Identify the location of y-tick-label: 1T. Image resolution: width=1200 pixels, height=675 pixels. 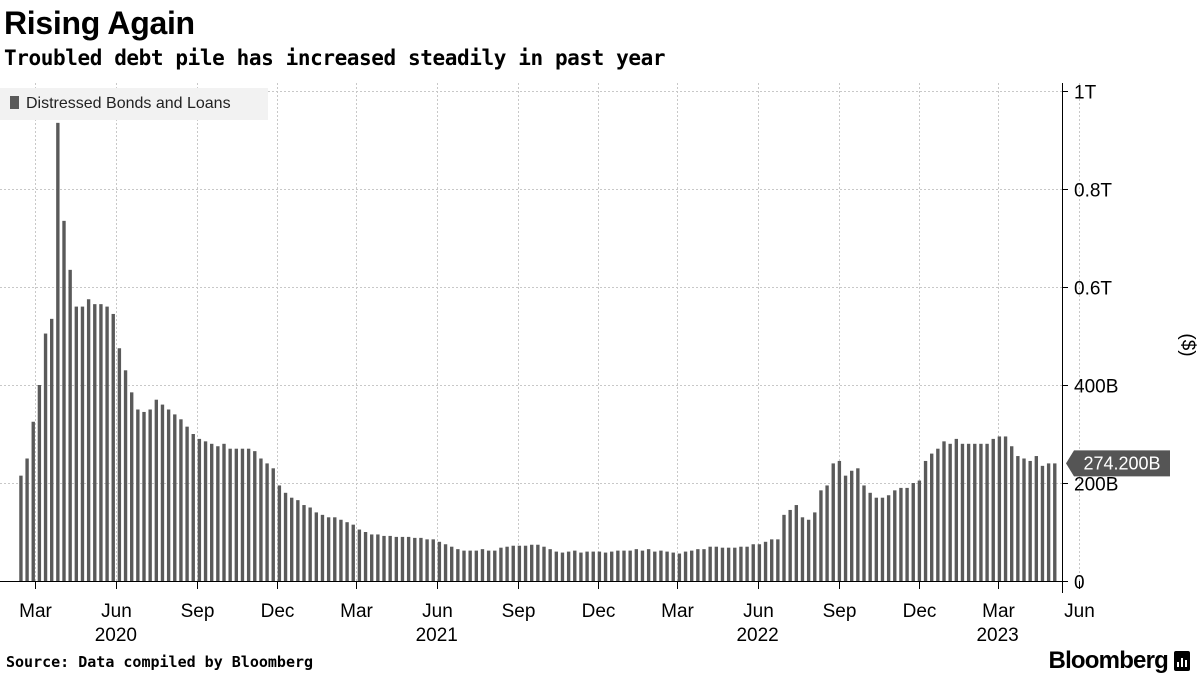
(1085, 93).